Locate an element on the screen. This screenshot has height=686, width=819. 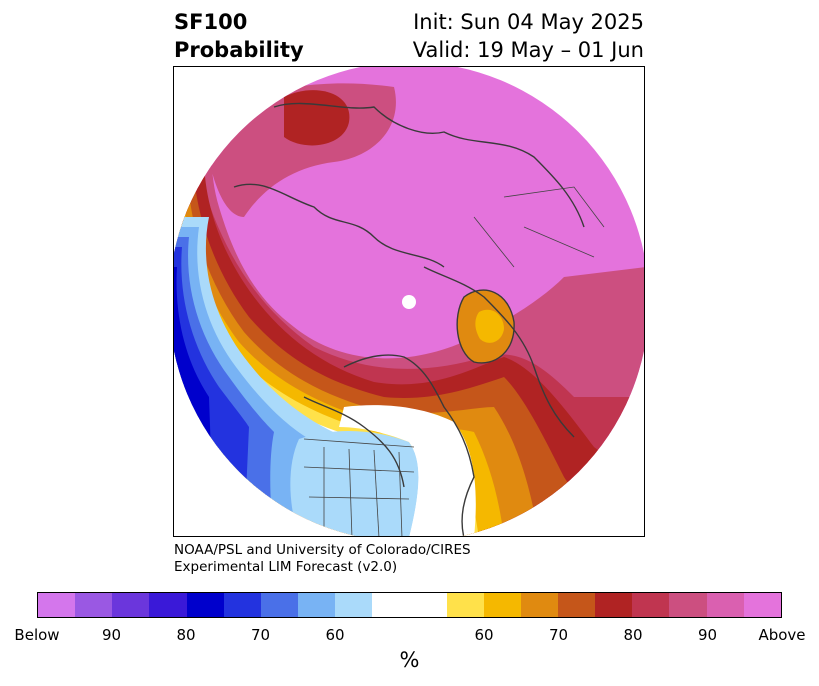
title-line-variable: SF100 is located at coordinates (211, 22).